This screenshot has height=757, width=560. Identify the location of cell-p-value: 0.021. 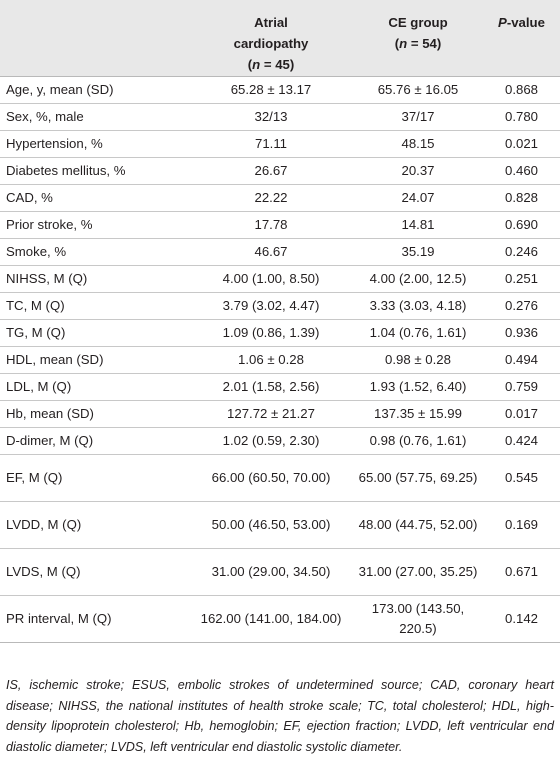
(521, 144).